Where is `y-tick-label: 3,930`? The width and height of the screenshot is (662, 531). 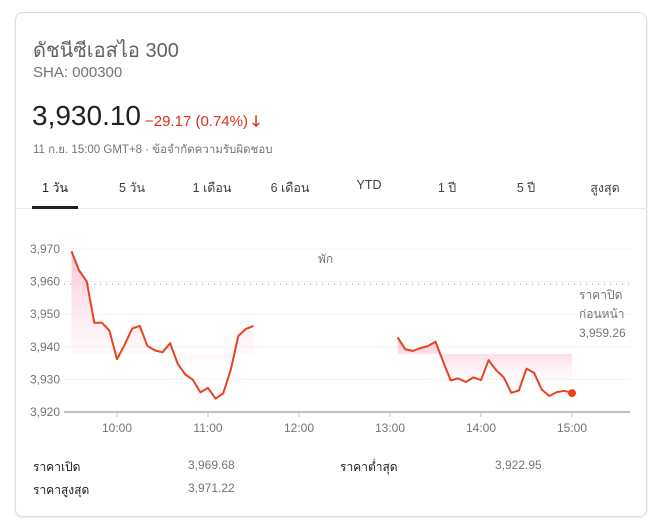
y-tick-label: 3,930 is located at coordinates (45, 379).